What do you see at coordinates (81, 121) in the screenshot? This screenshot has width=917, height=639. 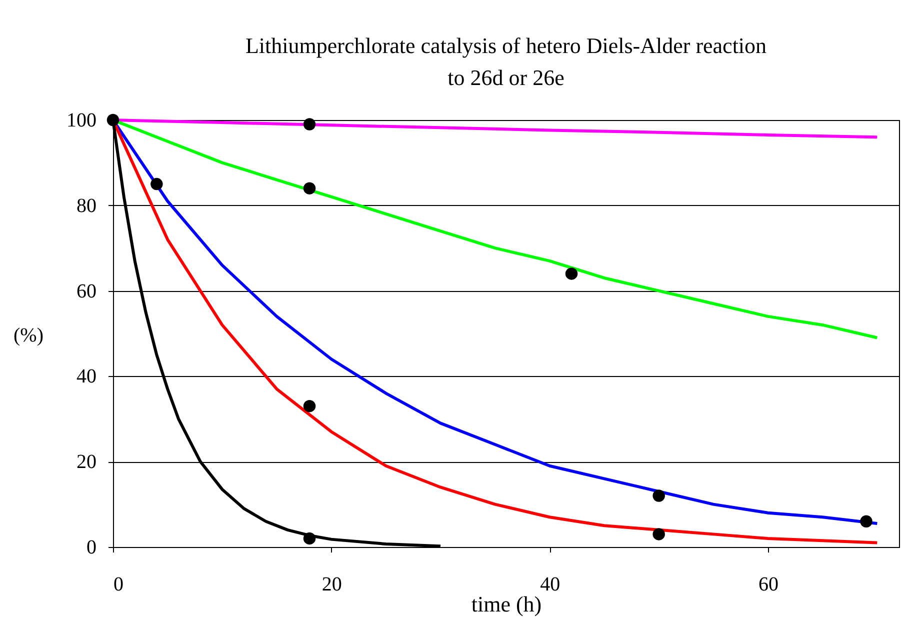 I see `y-tick-label: 100` at bounding box center [81, 121].